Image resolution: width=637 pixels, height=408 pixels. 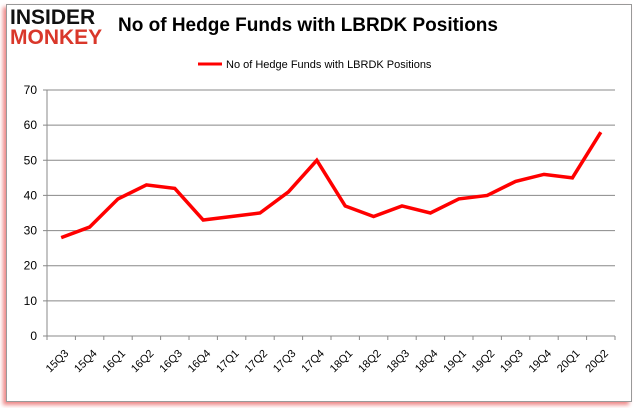 I want to click on y-tick-label: 70, so click(x=31, y=90).